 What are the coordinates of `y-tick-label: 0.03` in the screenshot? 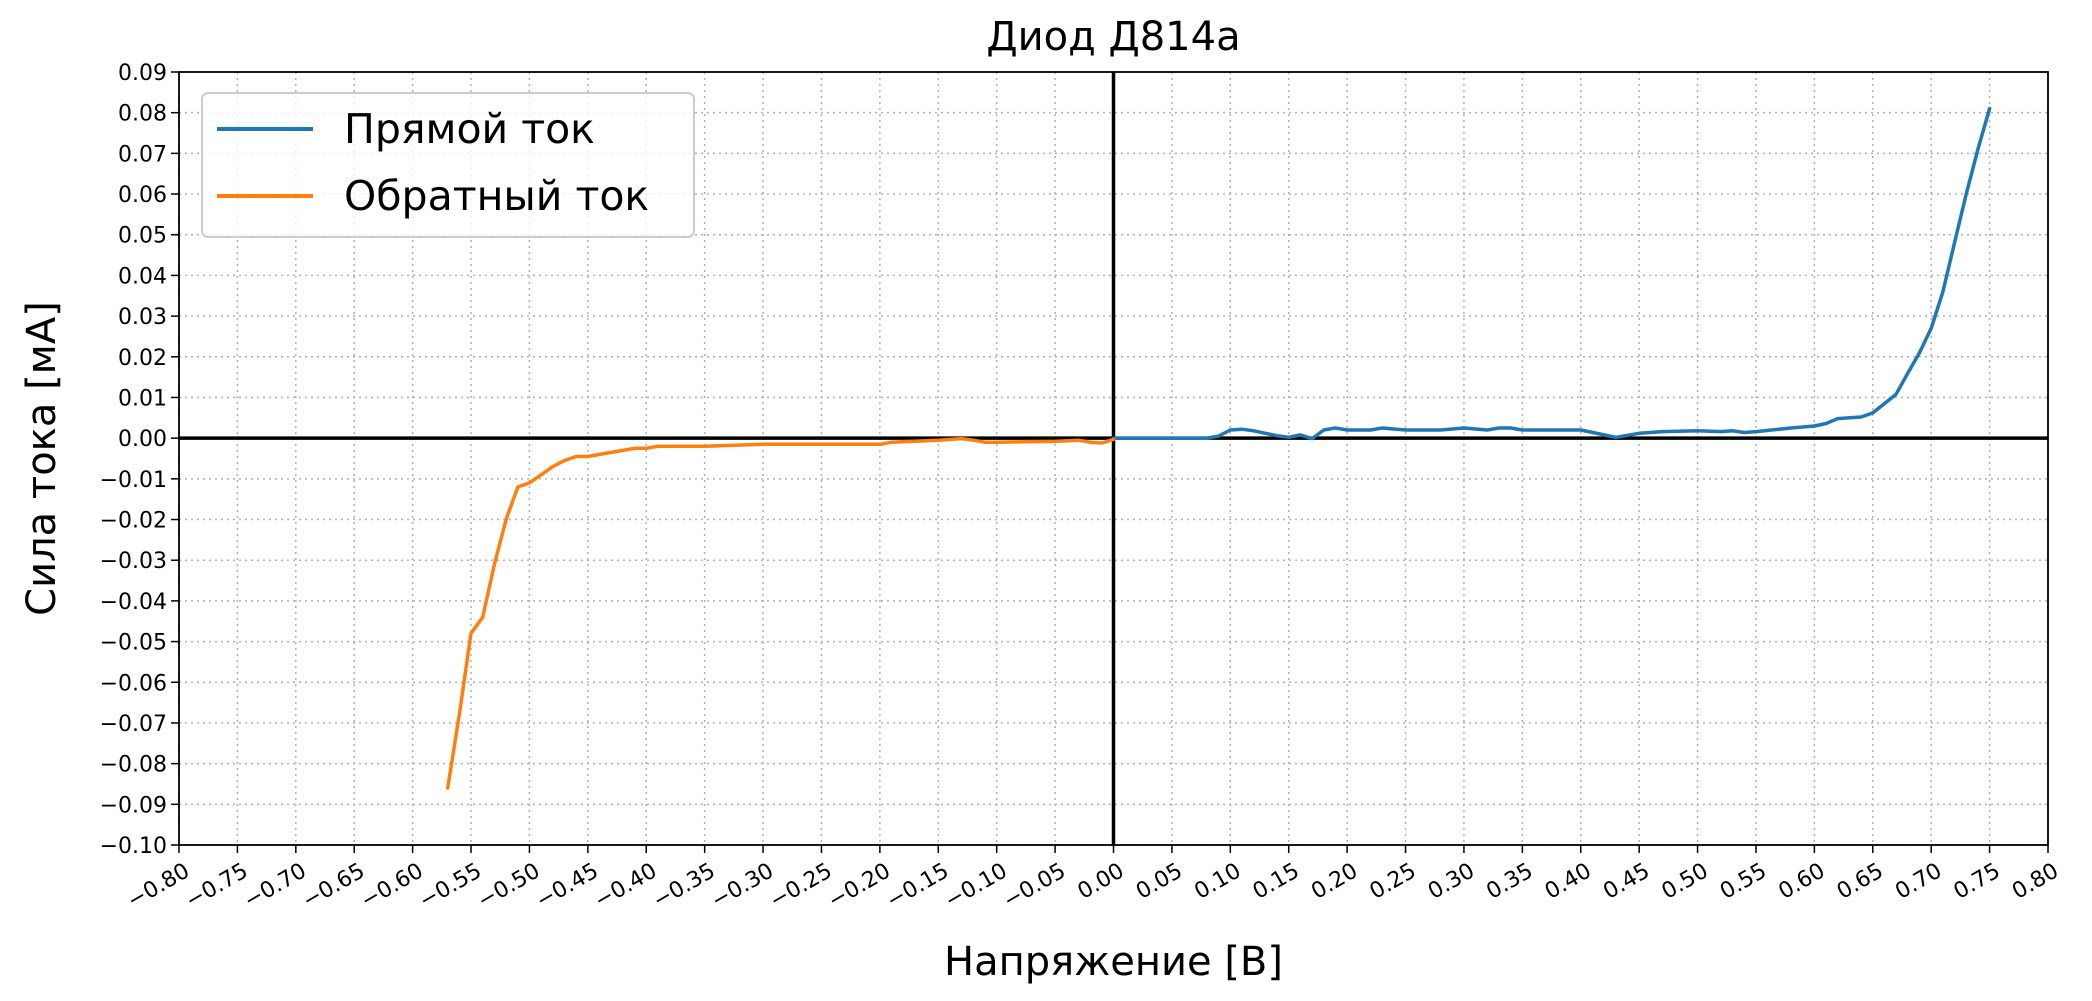 It's located at (142, 317).